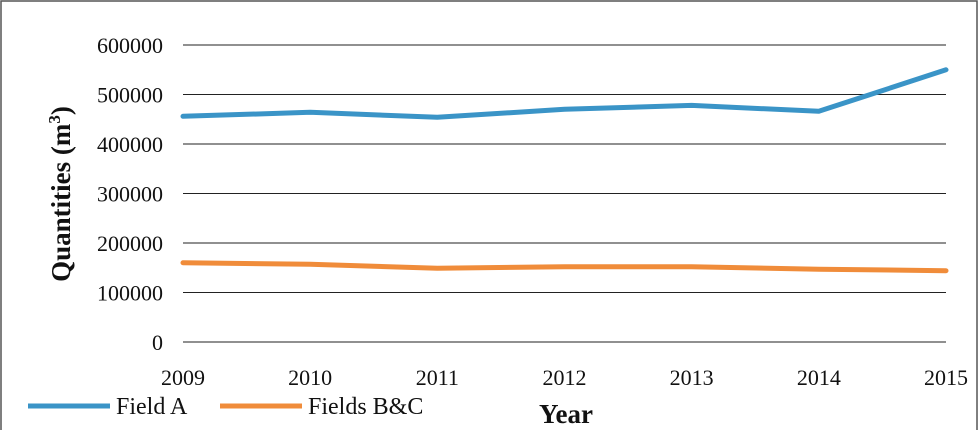 The height and width of the screenshot is (435, 978). What do you see at coordinates (130, 293) in the screenshot?
I see `y-tick-label: 100000` at bounding box center [130, 293].